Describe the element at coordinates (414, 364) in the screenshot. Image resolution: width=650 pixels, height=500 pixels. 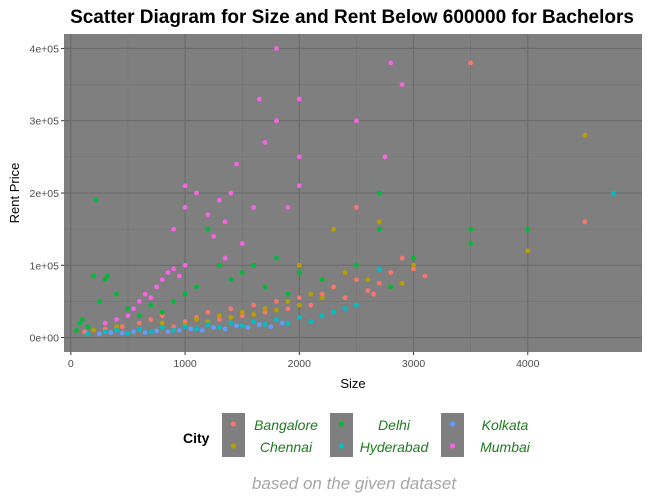
I see `x-tick-label: 3000` at that location.